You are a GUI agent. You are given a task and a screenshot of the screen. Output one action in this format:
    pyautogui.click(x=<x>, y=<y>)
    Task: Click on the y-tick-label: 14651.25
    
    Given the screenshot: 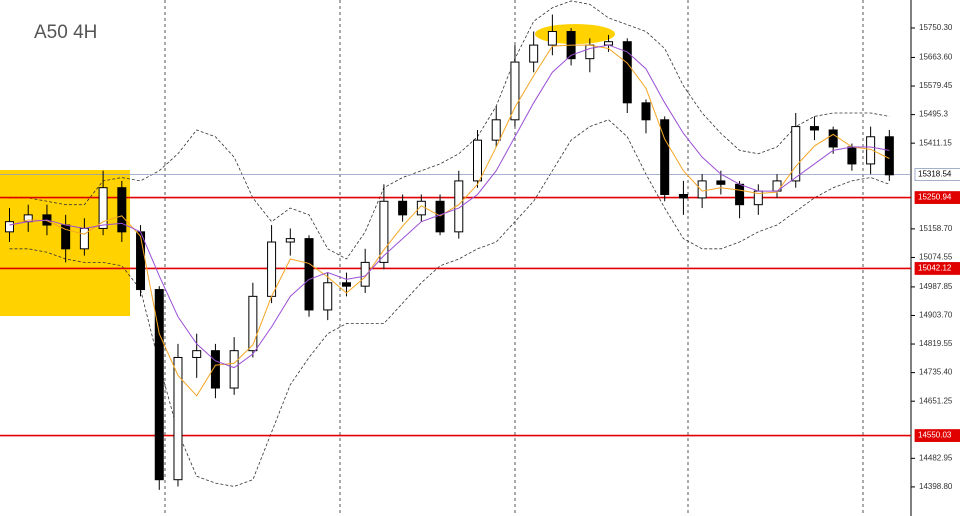 What is the action you would take?
    pyautogui.click(x=936, y=400)
    